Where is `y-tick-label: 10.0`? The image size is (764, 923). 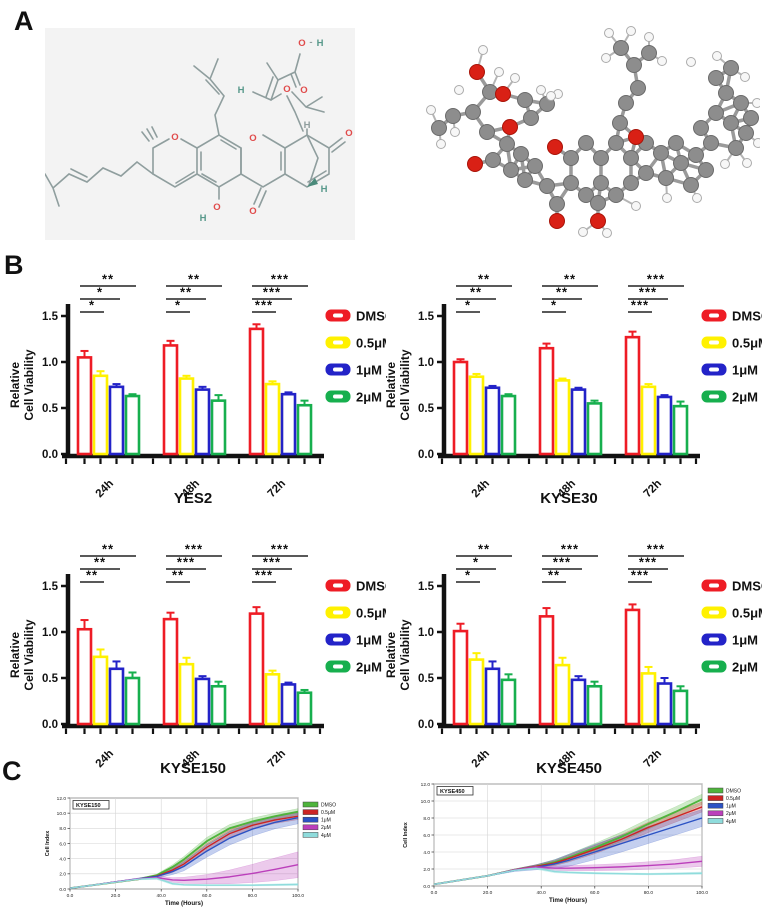 y-tick-label: 10.0 is located at coordinates (62, 814).